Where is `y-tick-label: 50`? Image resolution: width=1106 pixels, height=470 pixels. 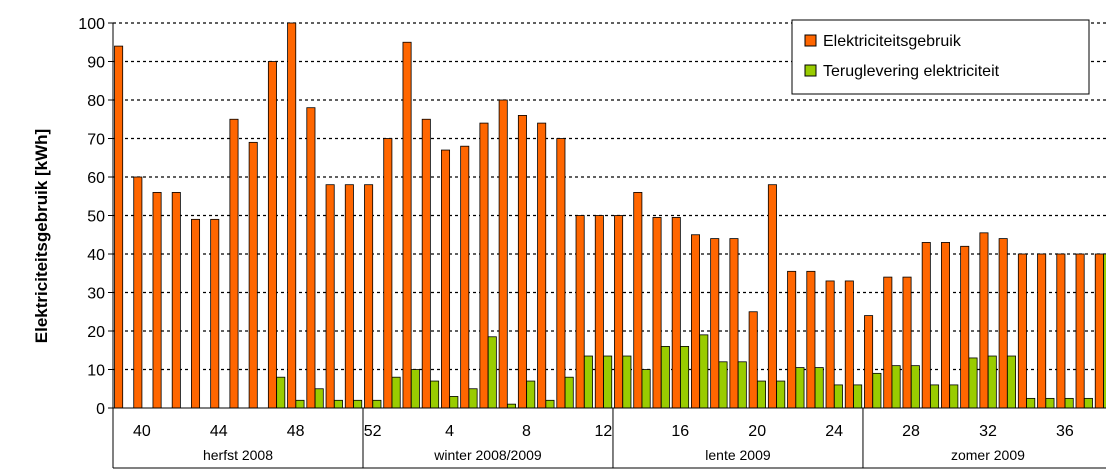 y-tick-label: 50 is located at coordinates (96, 217).